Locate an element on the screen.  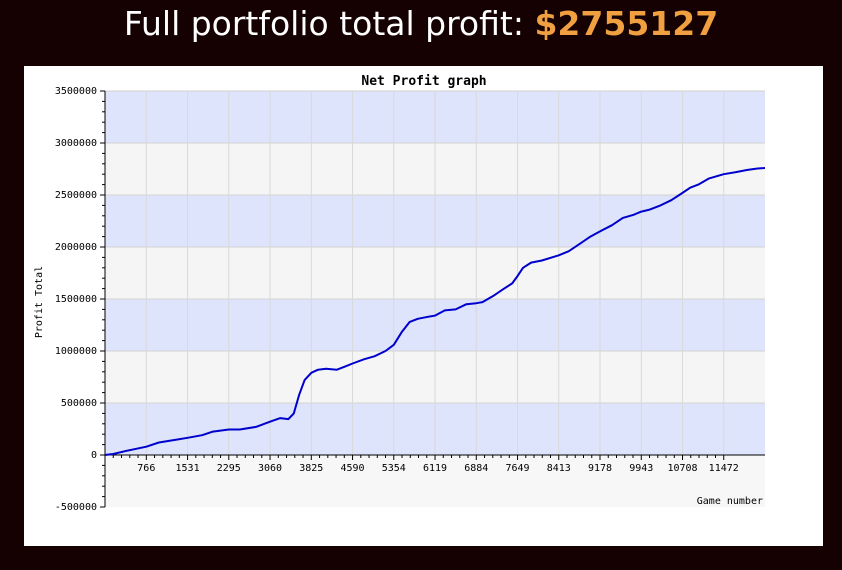
x-axis-label: Game number is located at coordinates (730, 501).